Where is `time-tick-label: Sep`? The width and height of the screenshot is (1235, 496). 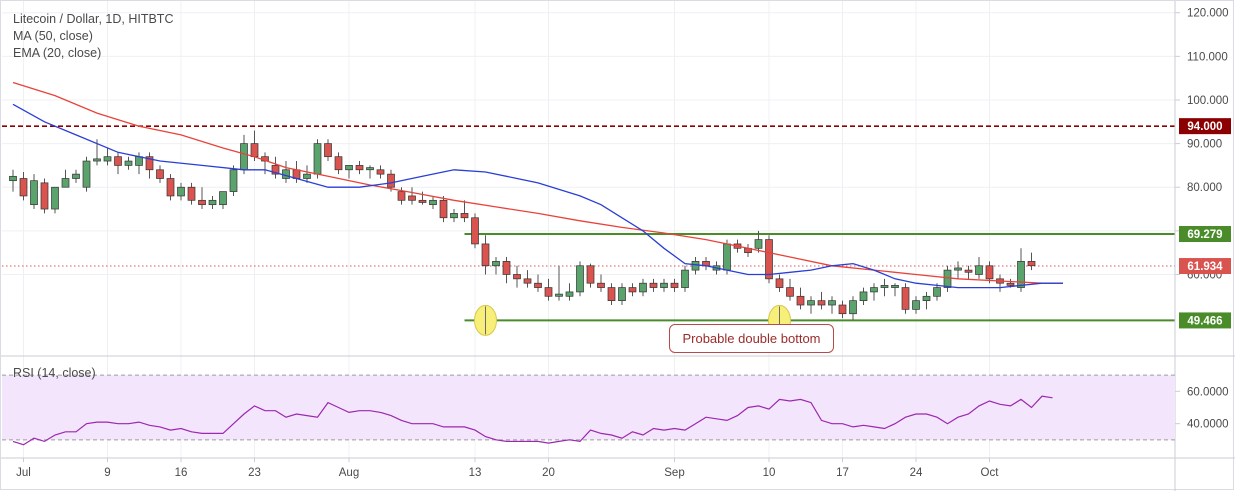 time-tick-label: Sep is located at coordinates (674, 473).